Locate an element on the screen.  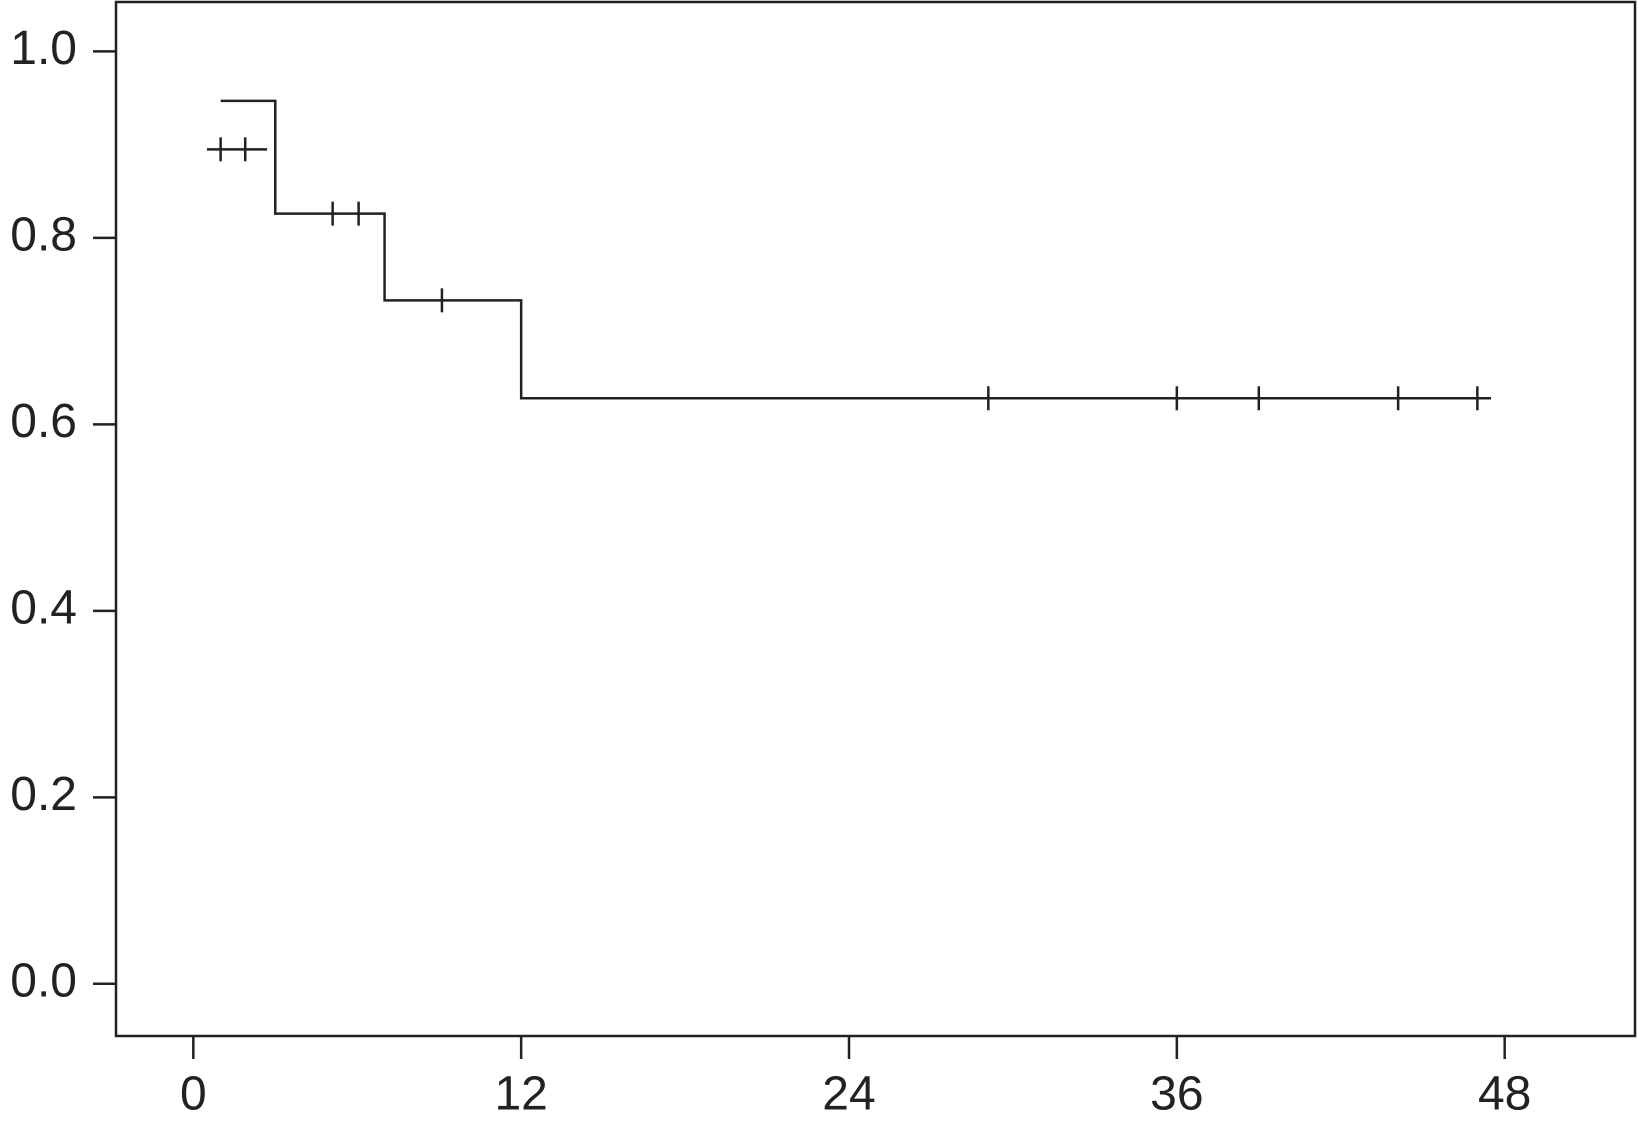
y-tick-label: 0.0 is located at coordinates (43, 980).